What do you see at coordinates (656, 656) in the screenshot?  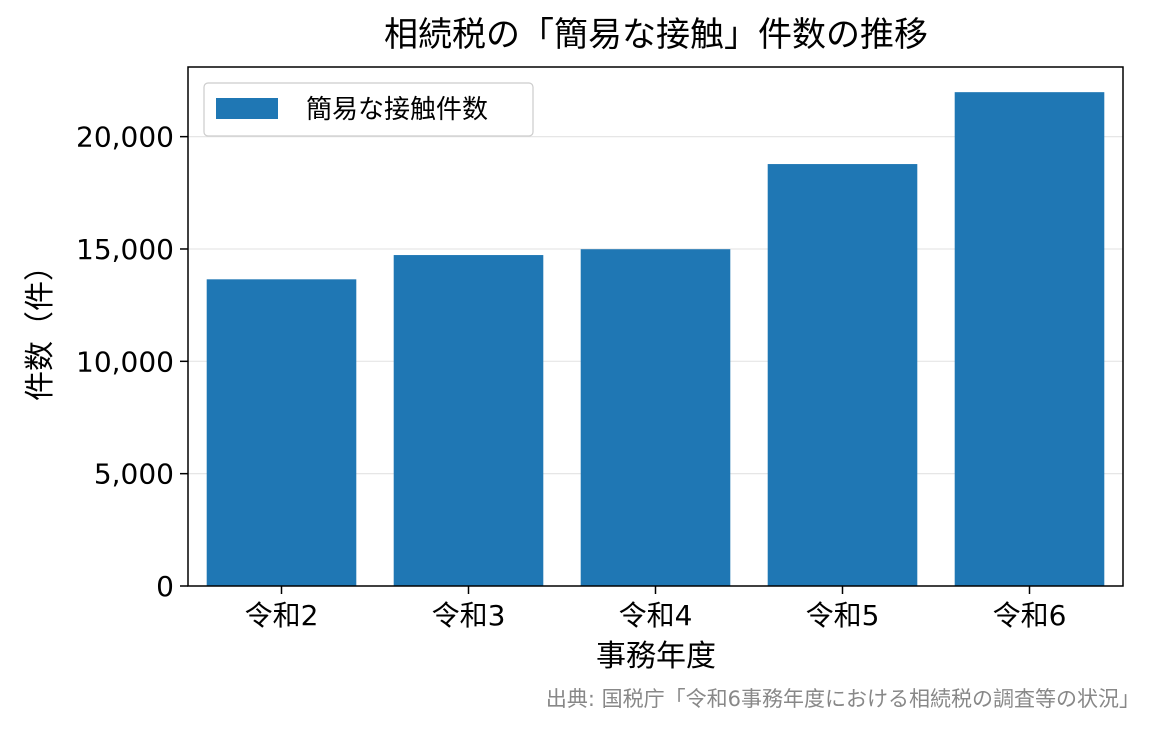 I see `x-axis-label: 事務年度` at bounding box center [656, 656].